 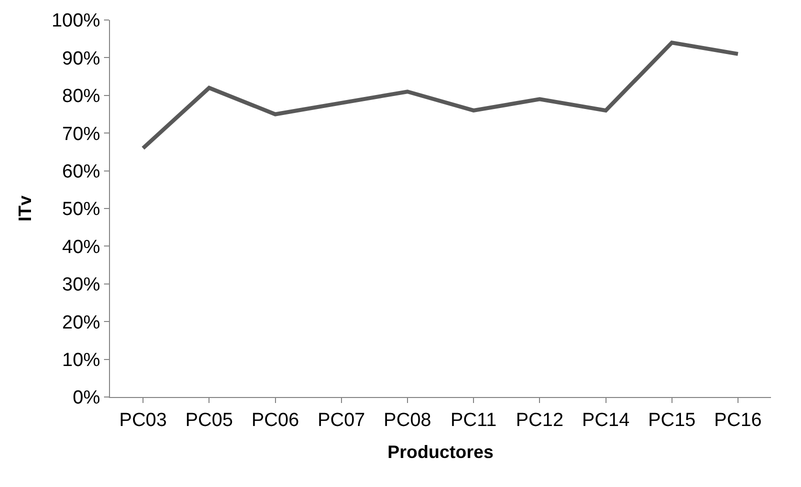 What do you see at coordinates (606, 420) in the screenshot?
I see `x-tick-label: PC14` at bounding box center [606, 420].